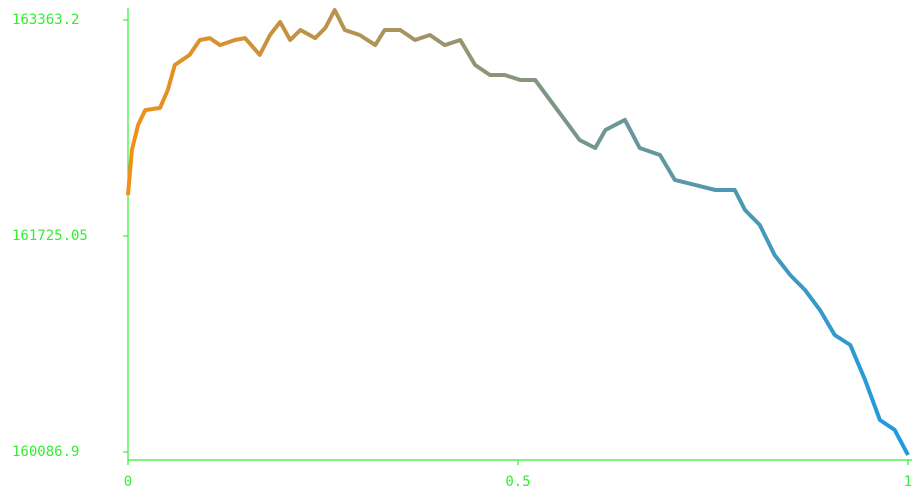  What do you see at coordinates (45, 20) in the screenshot?
I see `y-tick-label: 163363.2` at bounding box center [45, 20].